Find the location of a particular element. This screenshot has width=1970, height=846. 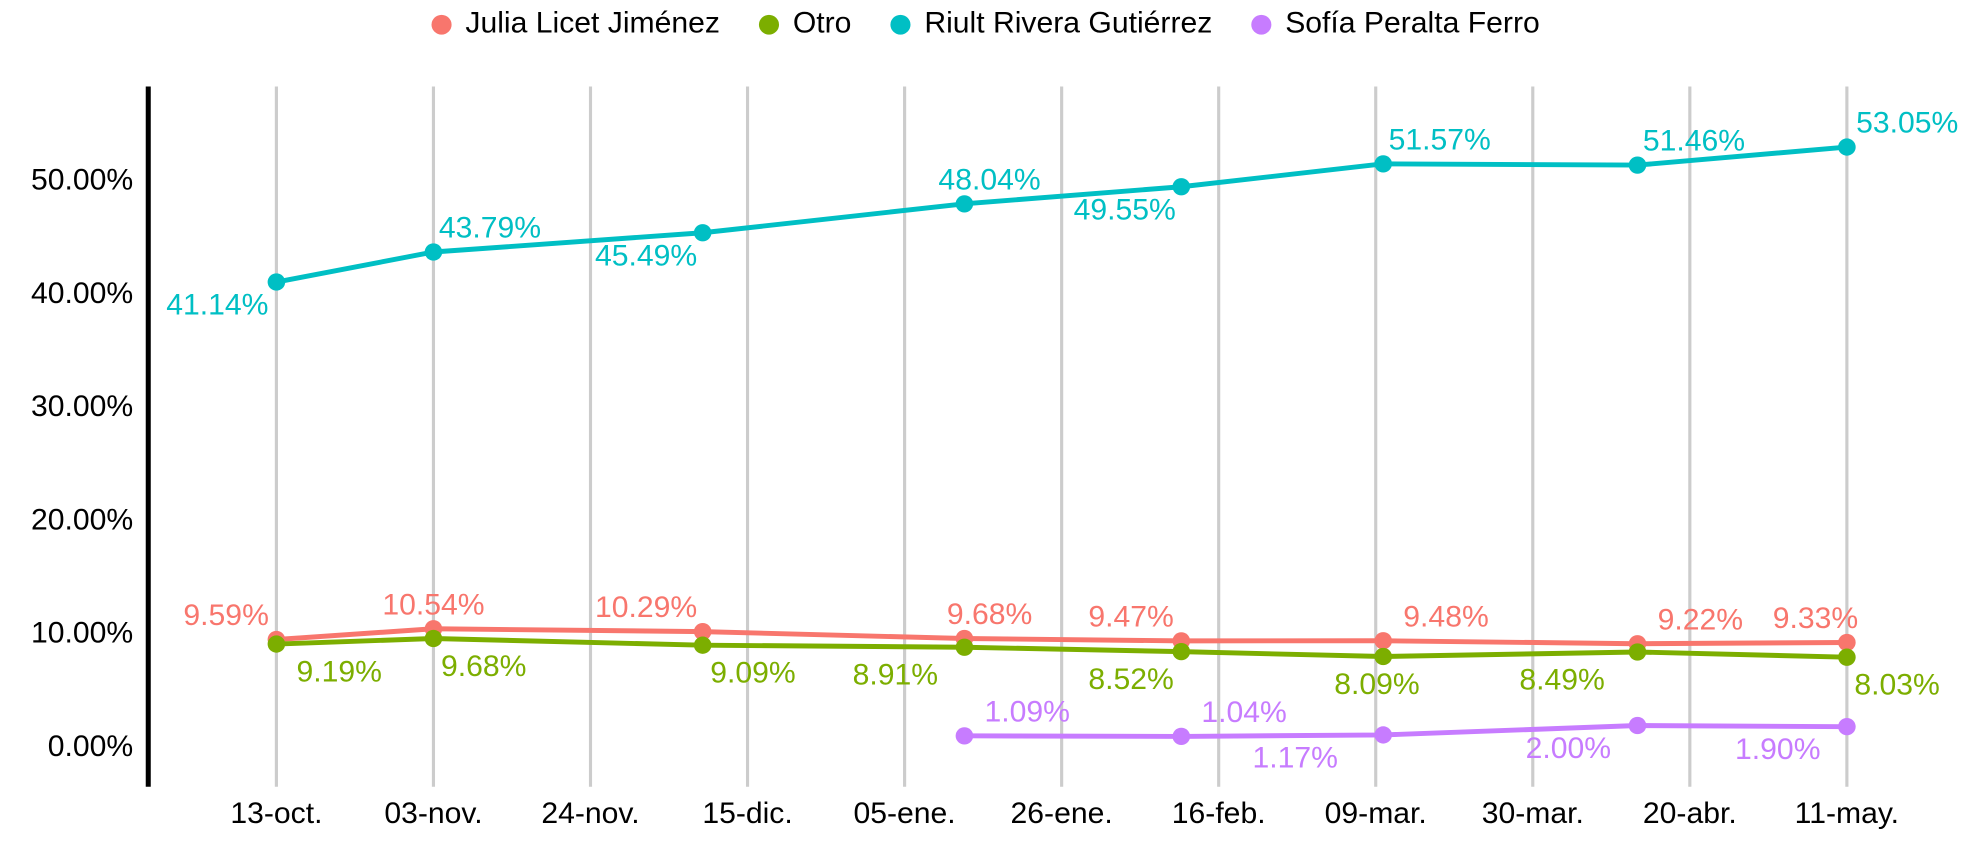

y-tick-label: 40.00% is located at coordinates (82, 293).